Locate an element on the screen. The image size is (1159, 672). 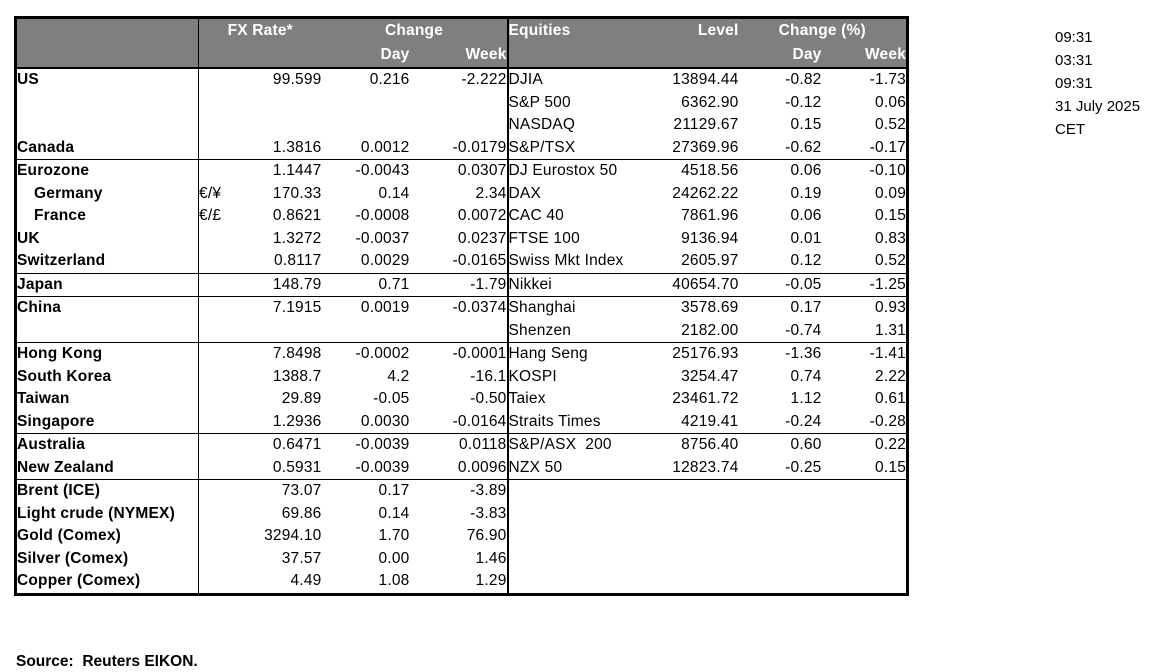
equity-name-cell: Swiss Mkt Index is located at coordinates (580, 261).